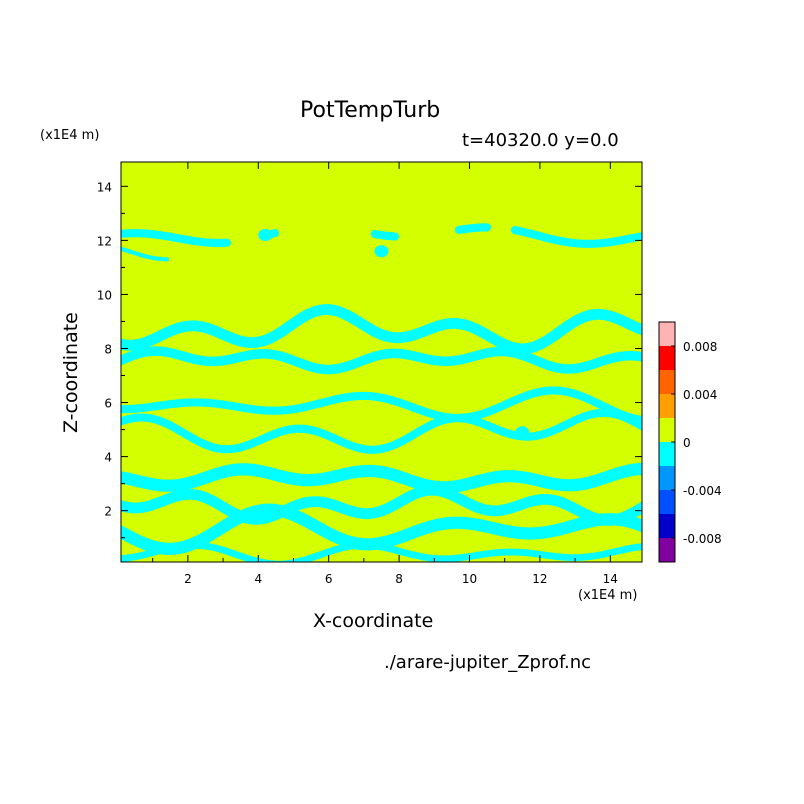  What do you see at coordinates (108, 512) in the screenshot?
I see `y-tick-label: 2` at bounding box center [108, 512].